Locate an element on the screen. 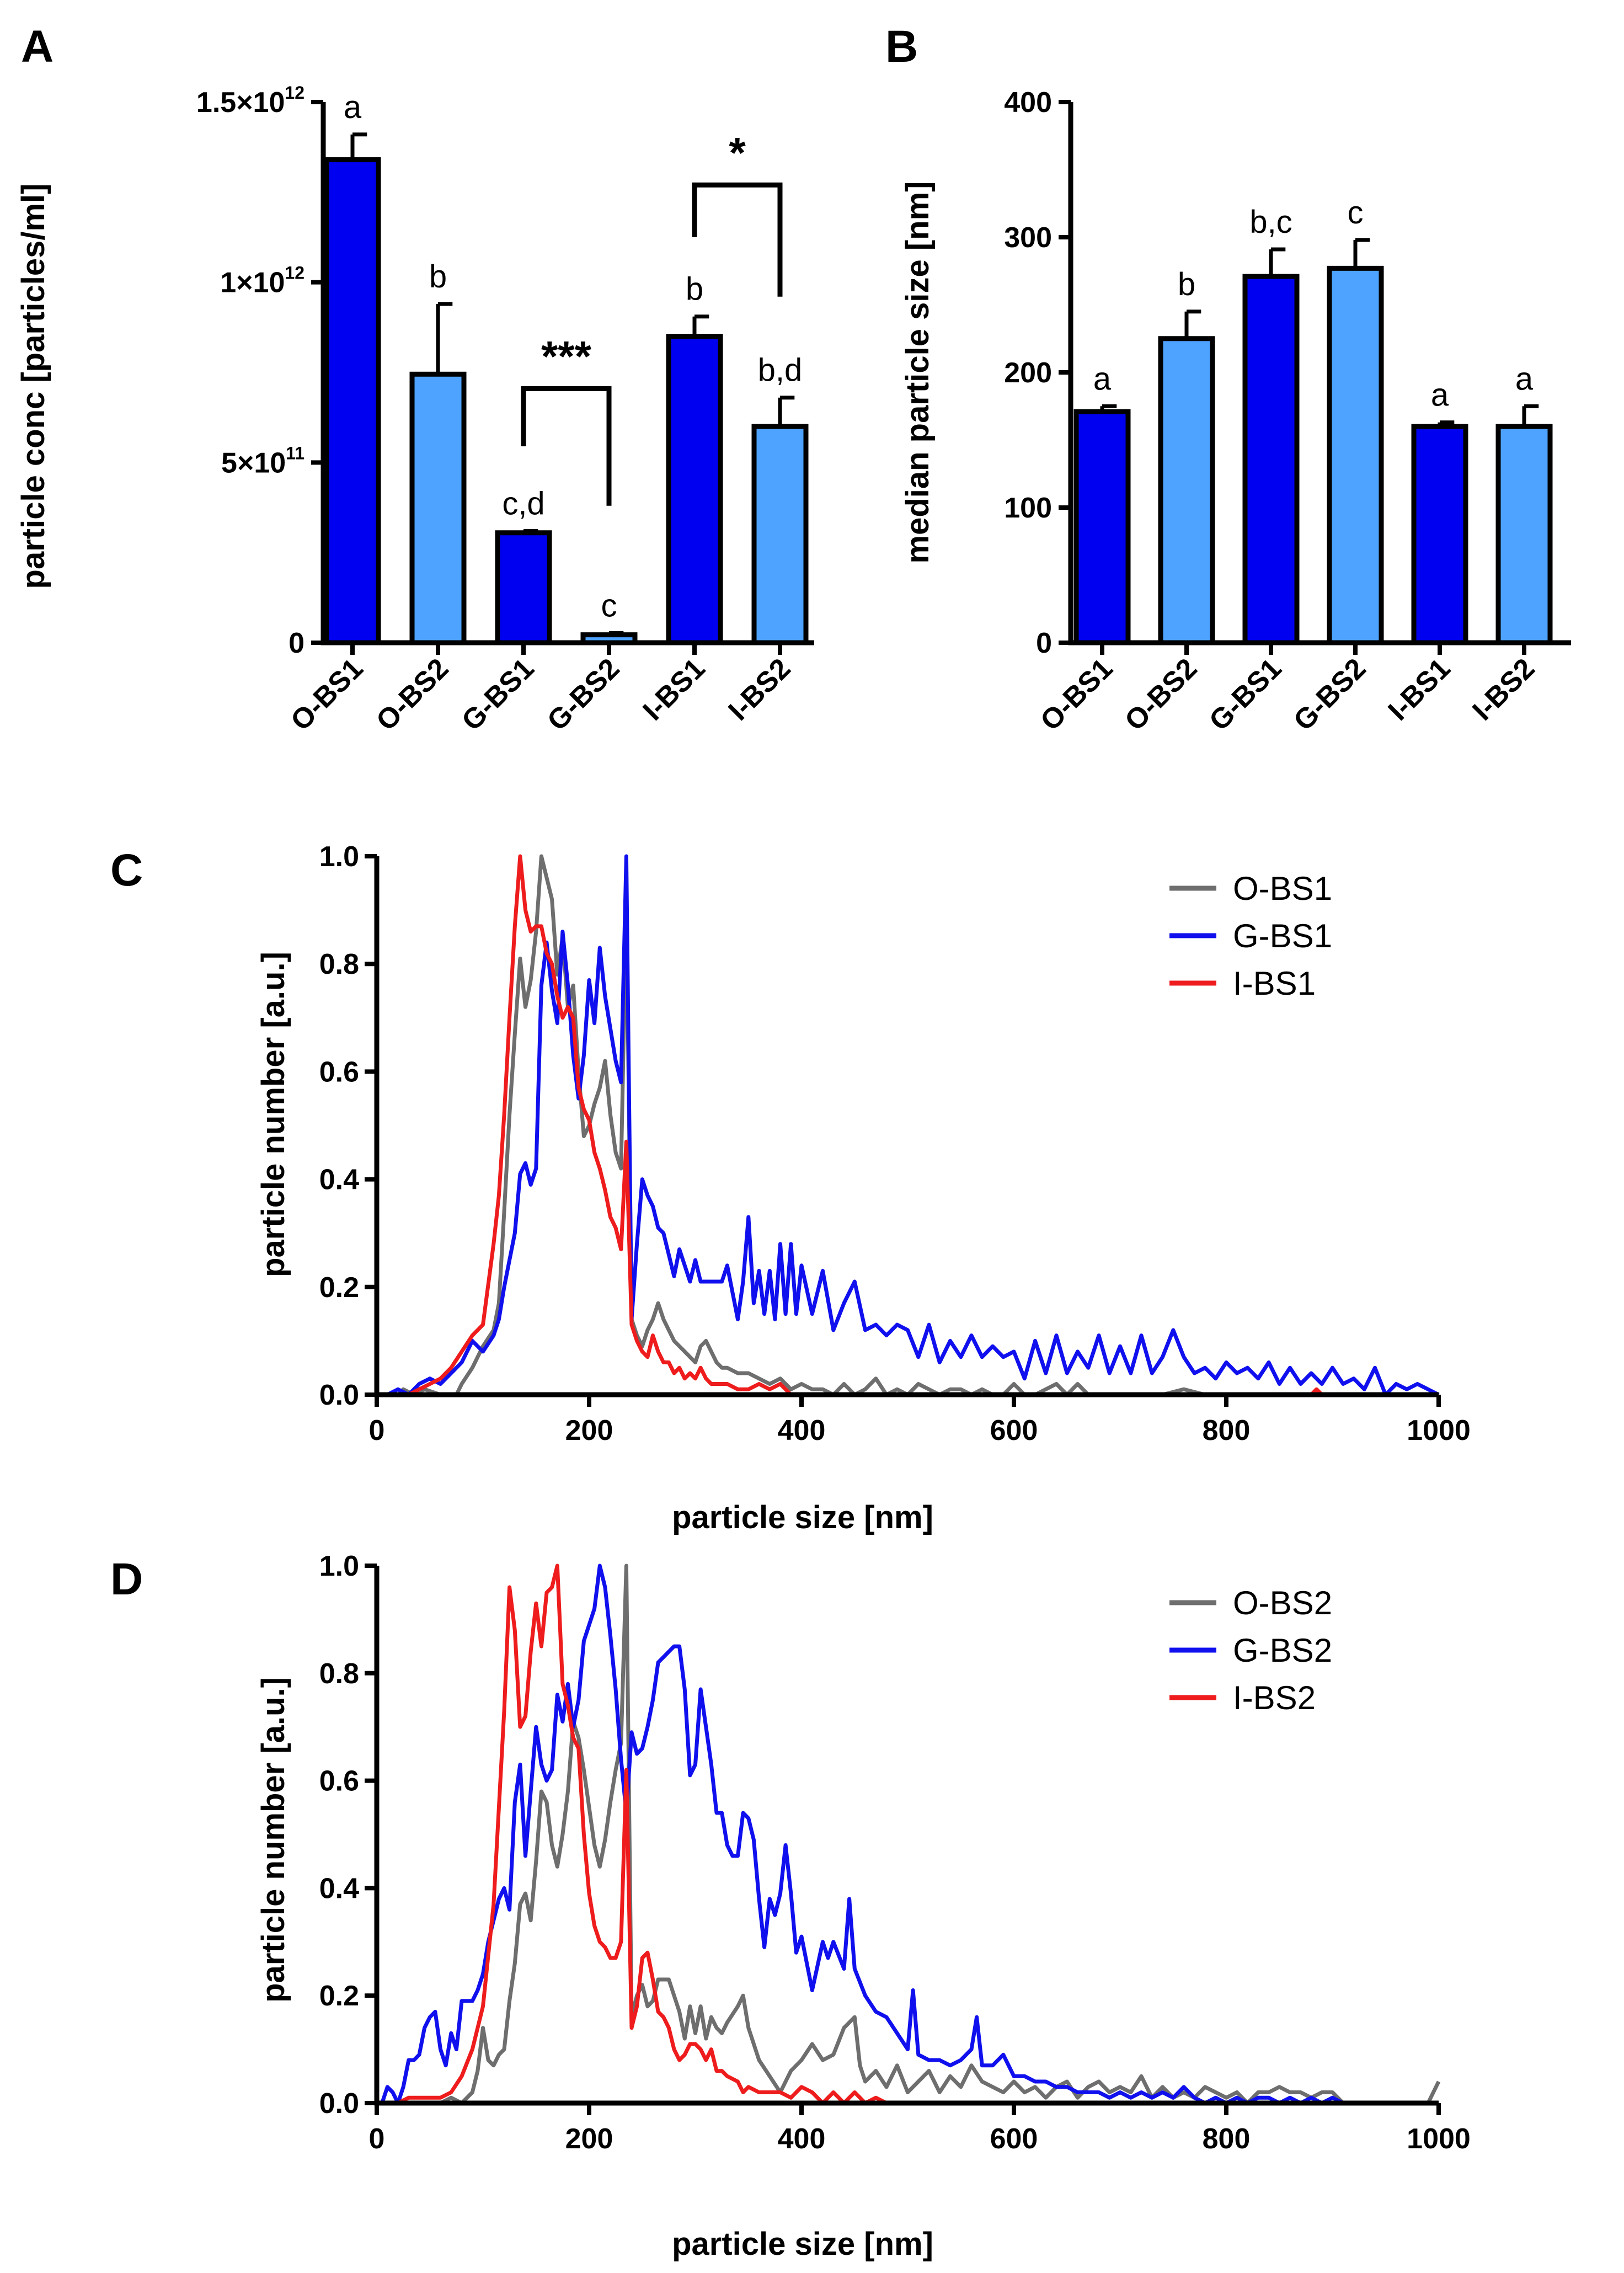 Image resolution: width=1624 pixels, height=2273 pixels. bar-i-bs2 is located at coordinates (780, 534).